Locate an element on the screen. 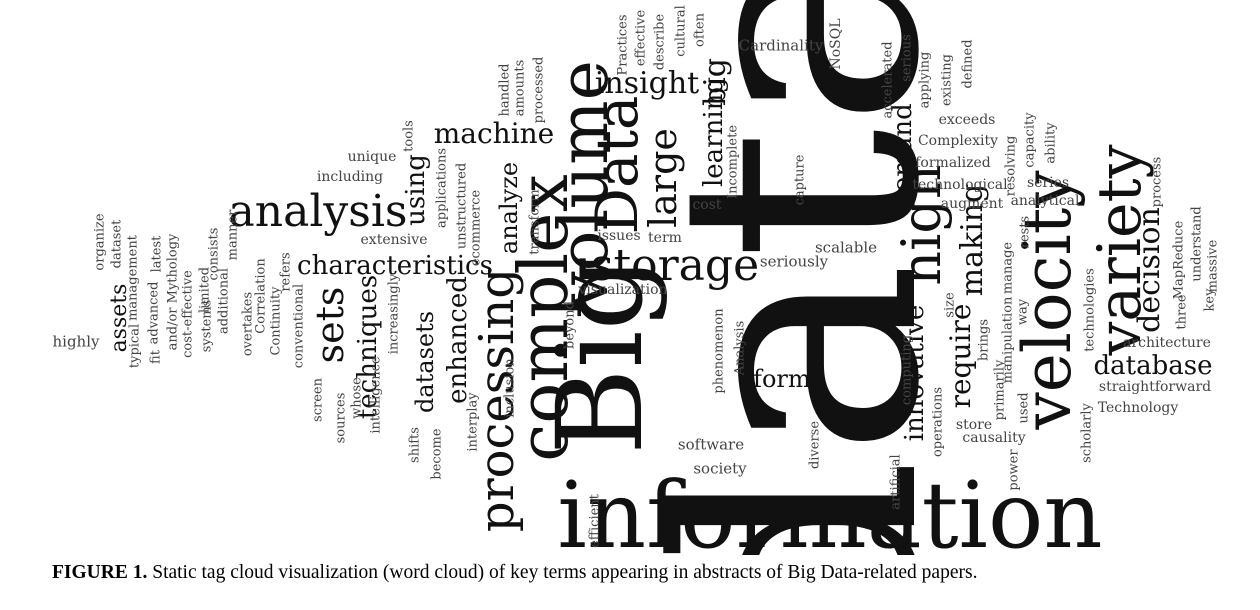 Image resolution: width=1260 pixels, height=610 pixels. word-efficient: efficient is located at coordinates (595, 521).